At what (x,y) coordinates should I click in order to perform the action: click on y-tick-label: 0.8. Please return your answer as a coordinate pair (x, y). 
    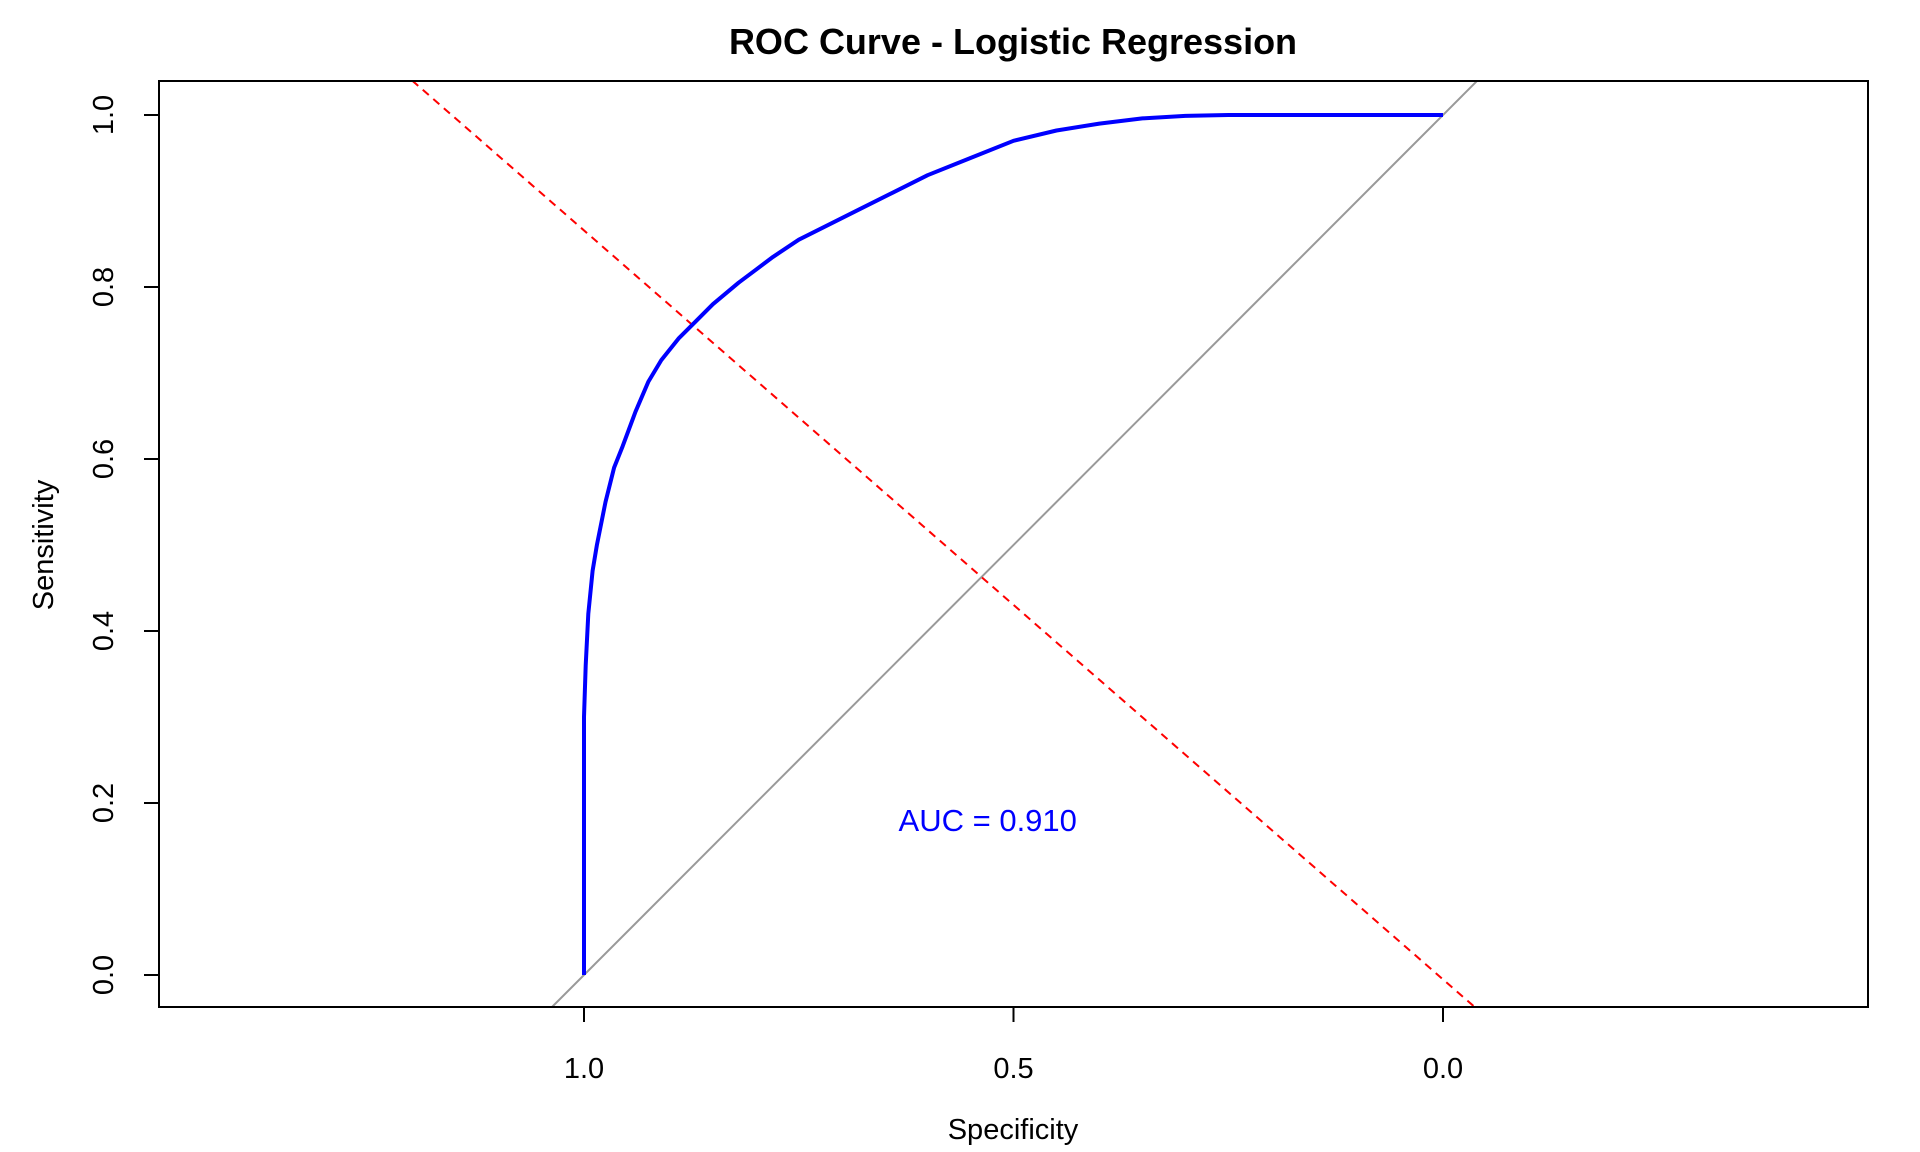
    Looking at the image, I should click on (104, 287).